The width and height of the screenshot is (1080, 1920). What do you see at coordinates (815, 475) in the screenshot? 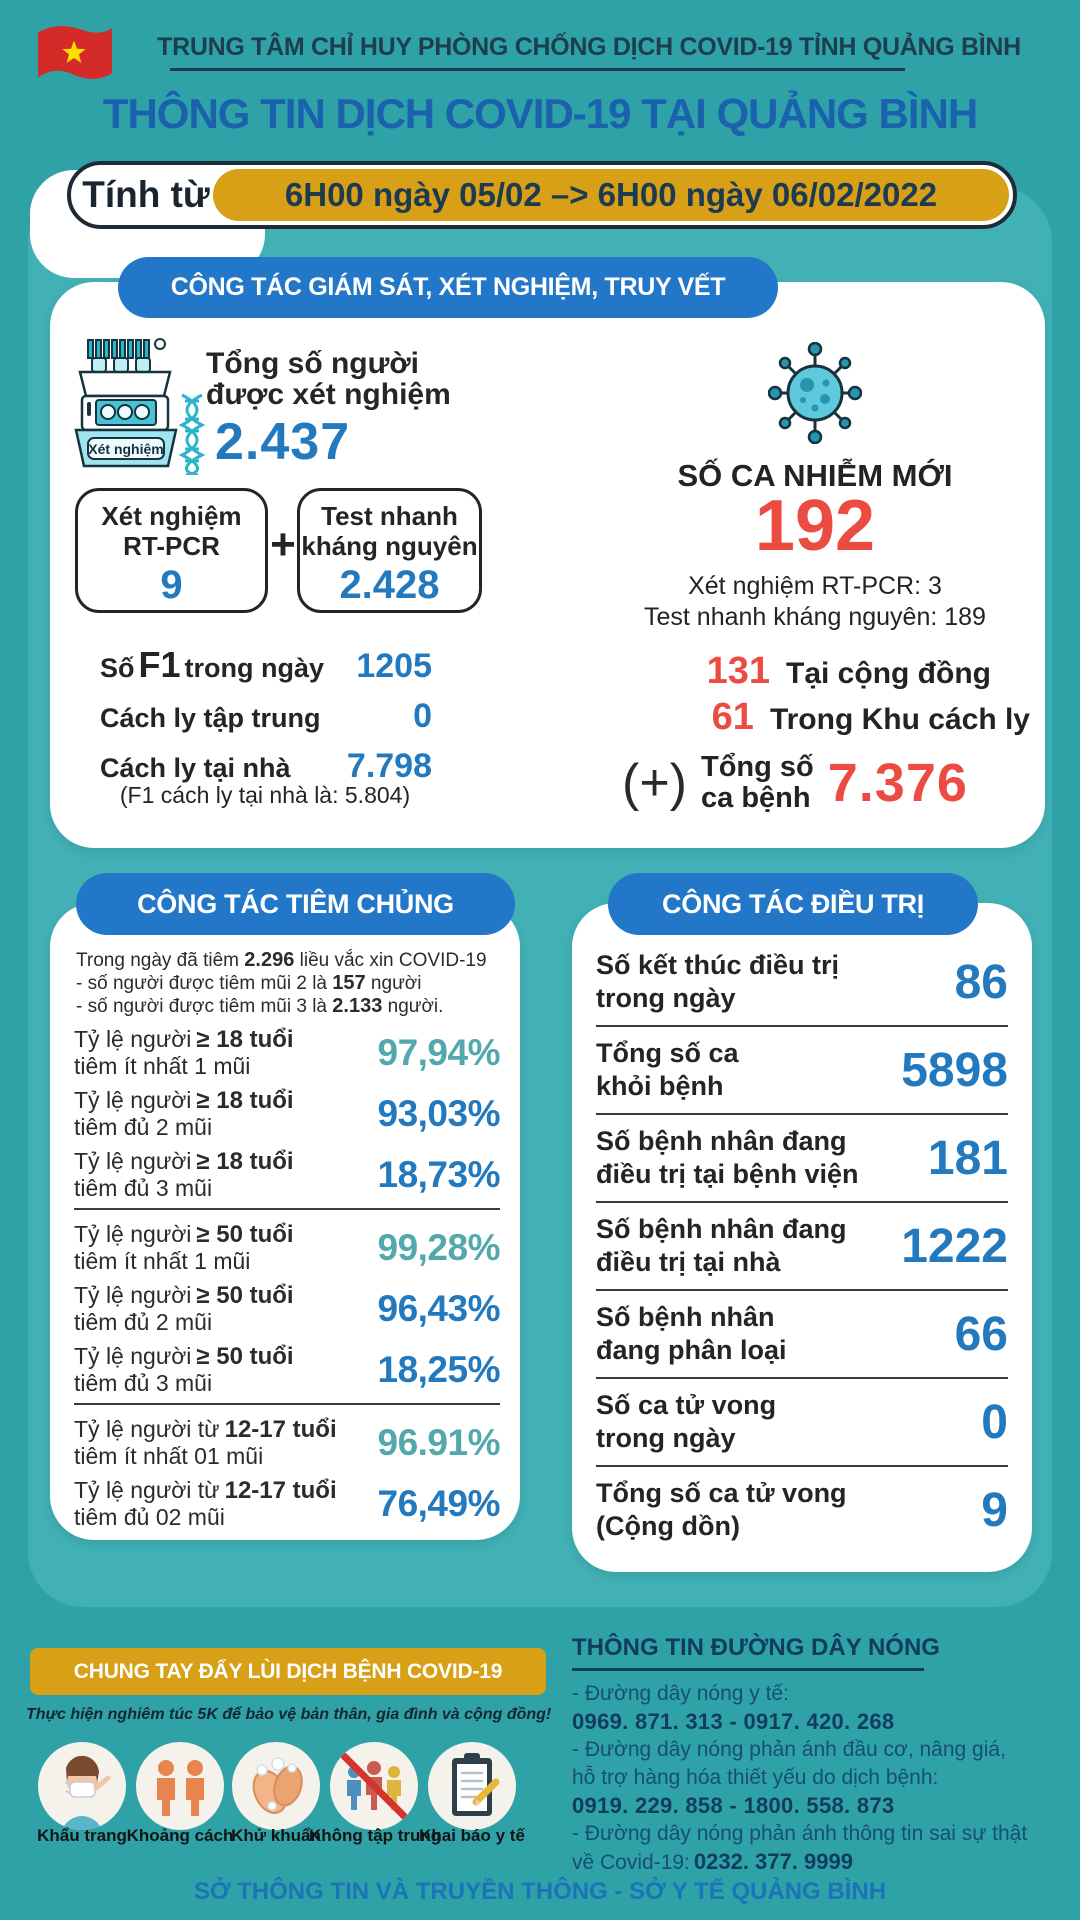
I see `new-cases-title: SỐ CA NHIỄM MỚI` at bounding box center [815, 475].